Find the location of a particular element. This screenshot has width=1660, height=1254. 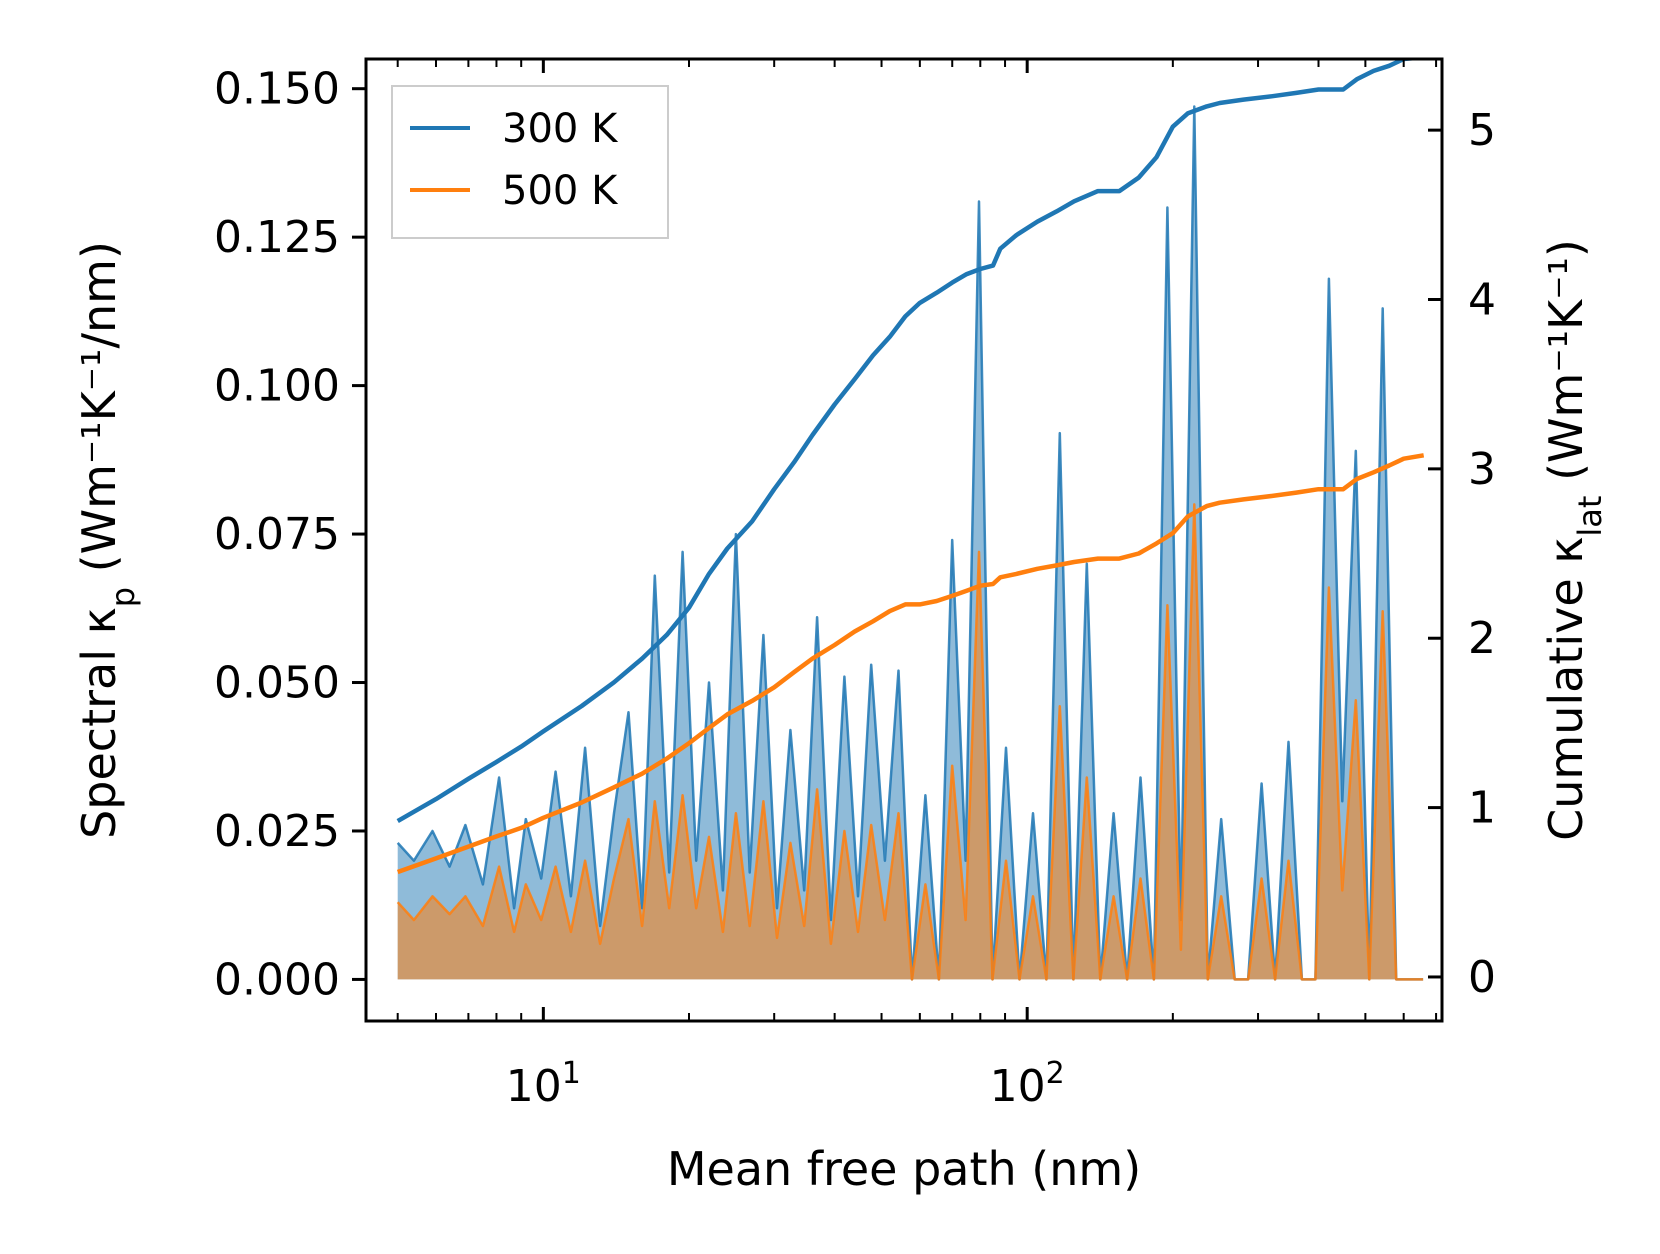

x-tick-label: 10² is located at coordinates (1027, 1084).